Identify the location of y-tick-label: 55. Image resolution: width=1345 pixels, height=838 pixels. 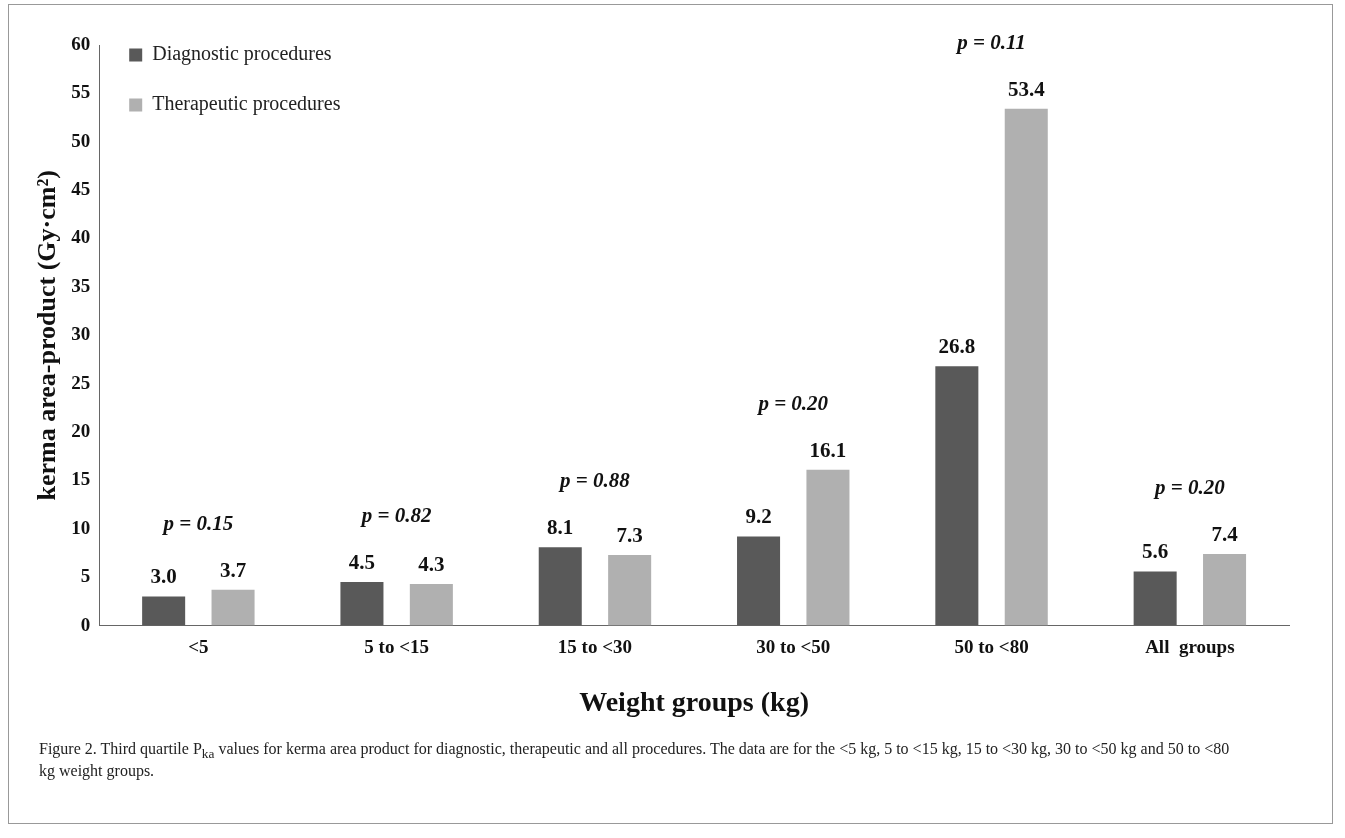
(81, 92).